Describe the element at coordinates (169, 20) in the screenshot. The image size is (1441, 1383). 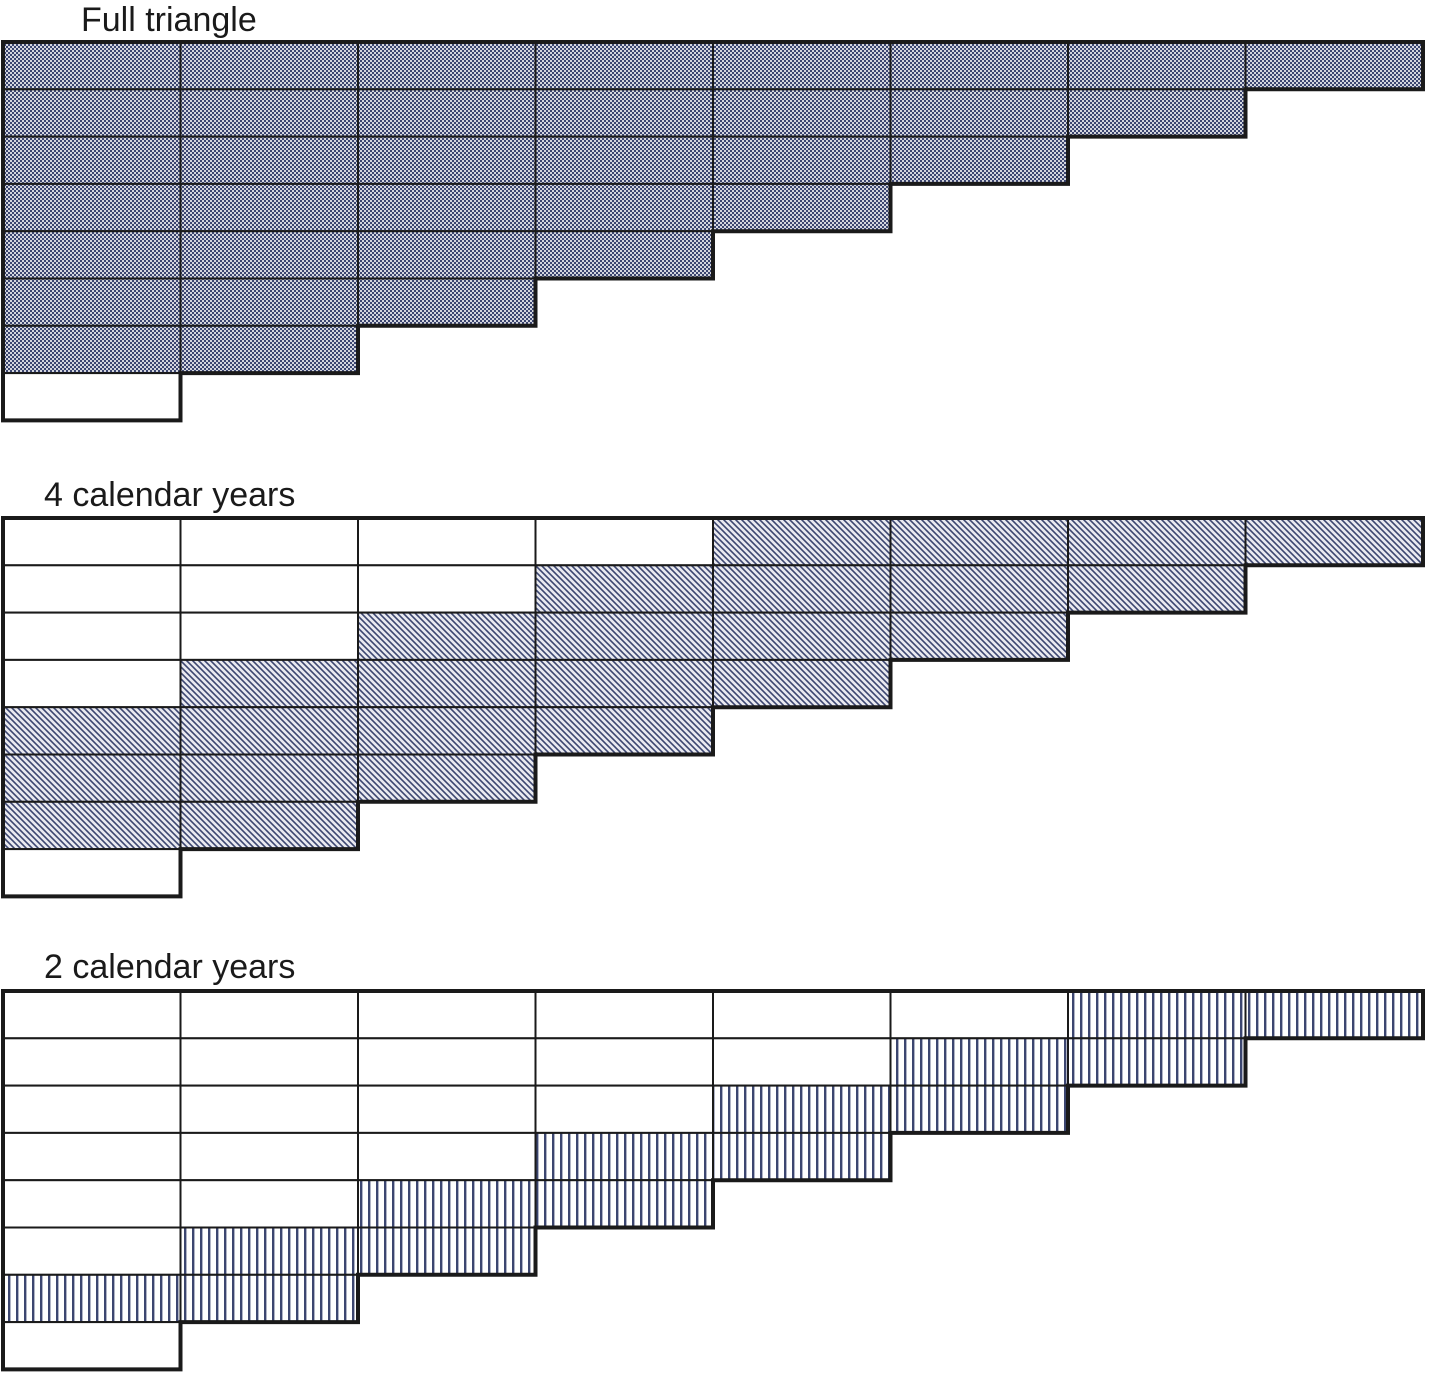
I see `panel-title-full-triangle: Full triangle` at that location.